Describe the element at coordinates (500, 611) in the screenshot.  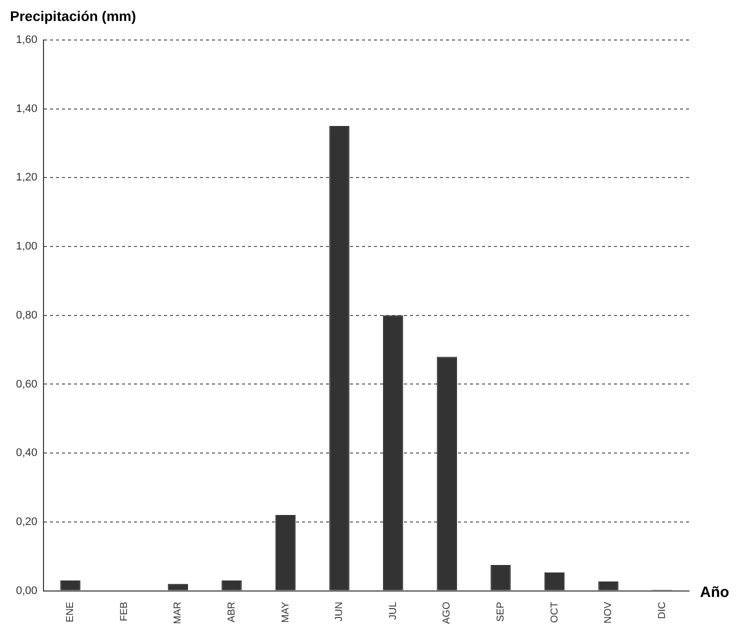
I see `x-tick-label: SEP` at that location.